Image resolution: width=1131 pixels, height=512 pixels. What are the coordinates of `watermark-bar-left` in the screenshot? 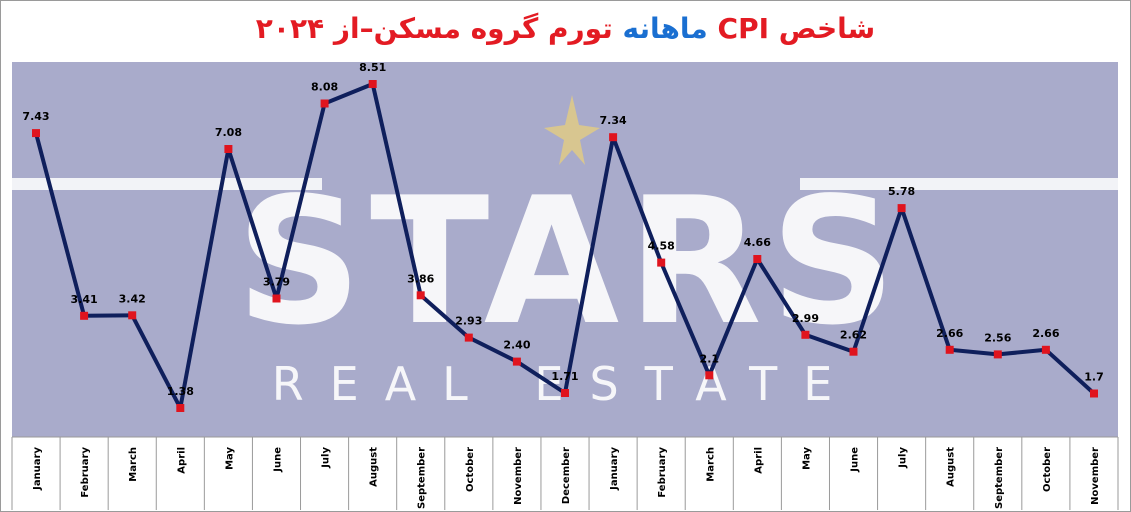 It's located at (167, 184).